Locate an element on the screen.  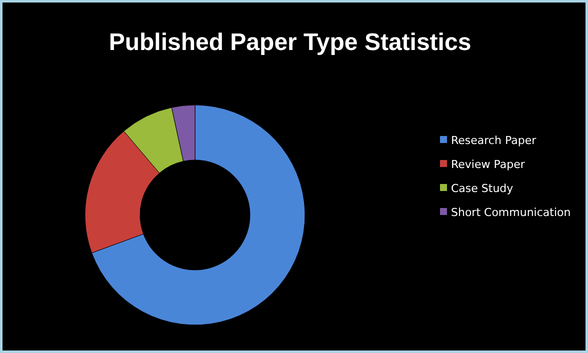
legend-label: Case Study is located at coordinates (482, 188).